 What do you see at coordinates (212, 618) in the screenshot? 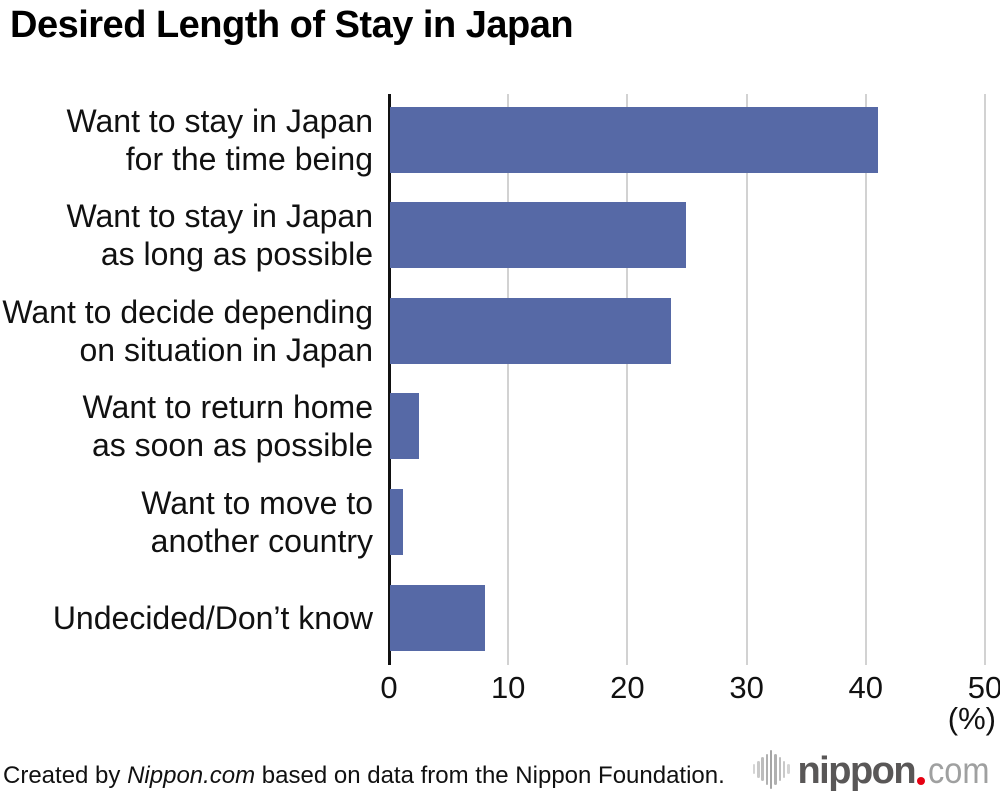
I see `category-label-line: Undecided/Don’t know` at bounding box center [212, 618].